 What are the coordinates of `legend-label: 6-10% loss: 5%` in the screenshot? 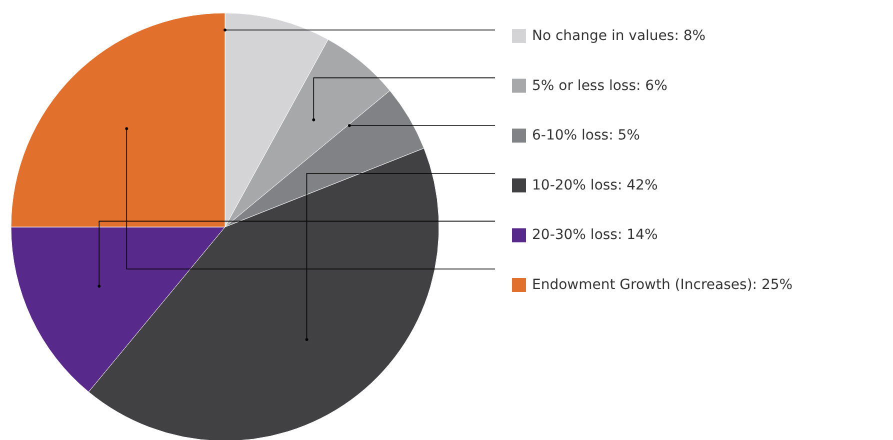 It's located at (586, 136).